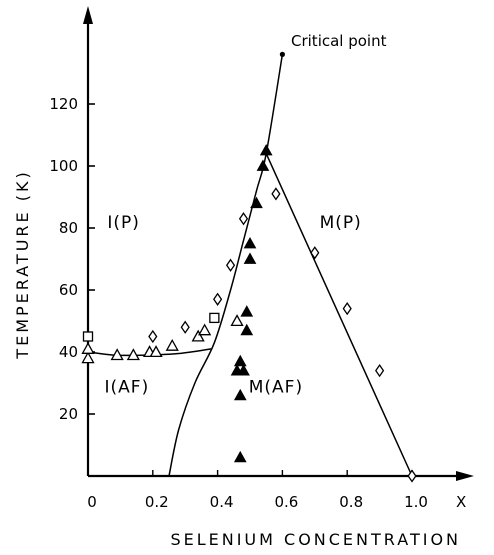 This screenshot has height=555, width=494. What do you see at coordinates (276, 387) in the screenshot?
I see `region-label: M(AF)` at bounding box center [276, 387].